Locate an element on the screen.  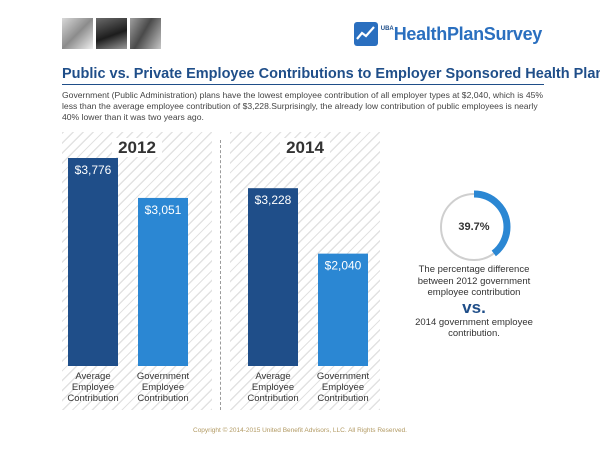
header-photos is located at coordinates (111, 33).